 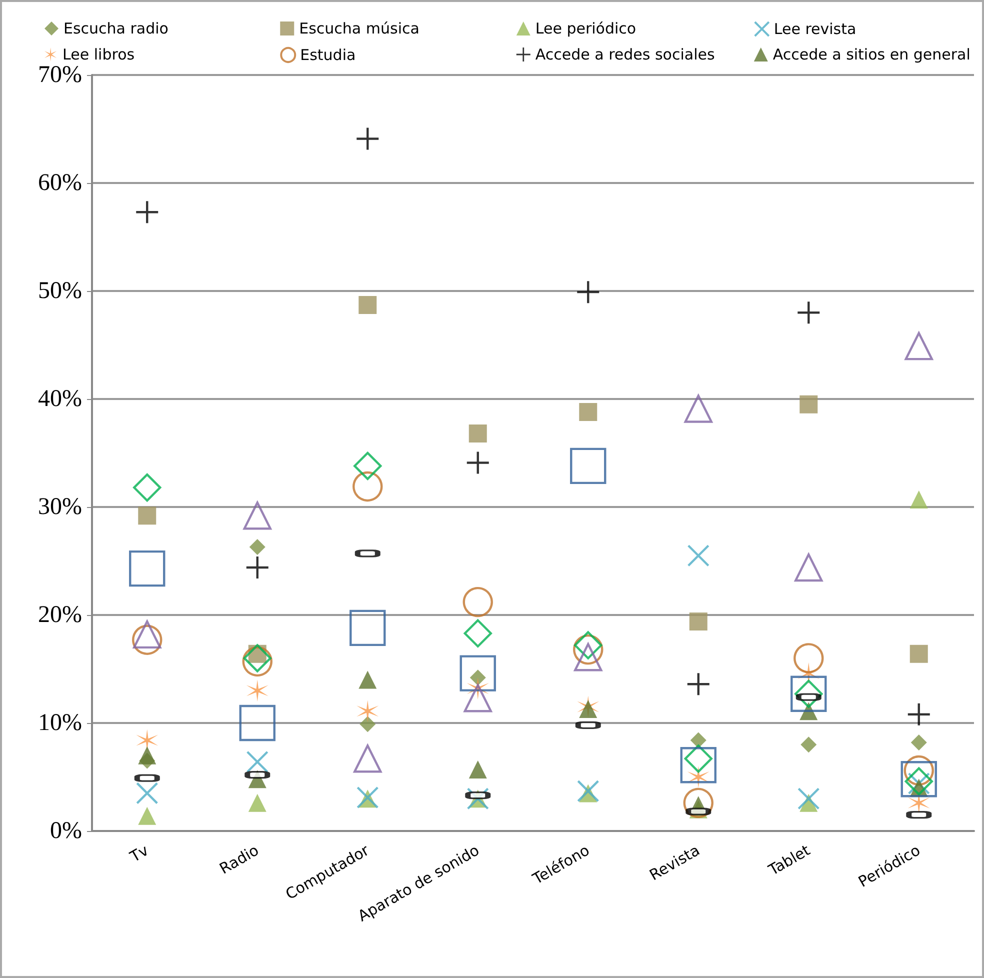 I want to click on y-tick-label: 10%, so click(x=60, y=723).